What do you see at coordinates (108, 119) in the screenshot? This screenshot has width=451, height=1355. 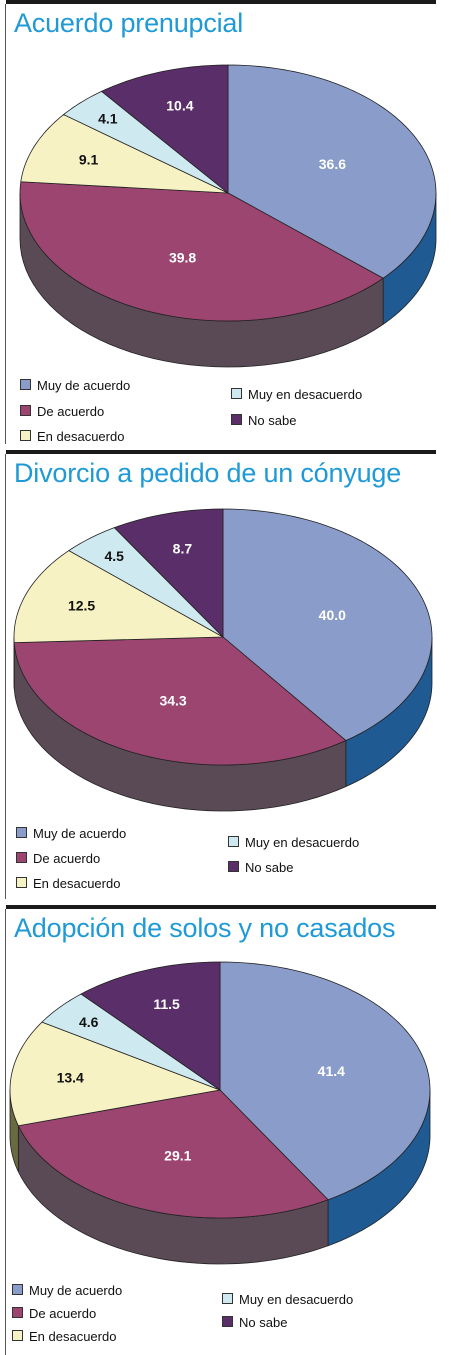 I see `slice-label-muy-en-desacuerdo: 4.1` at bounding box center [108, 119].